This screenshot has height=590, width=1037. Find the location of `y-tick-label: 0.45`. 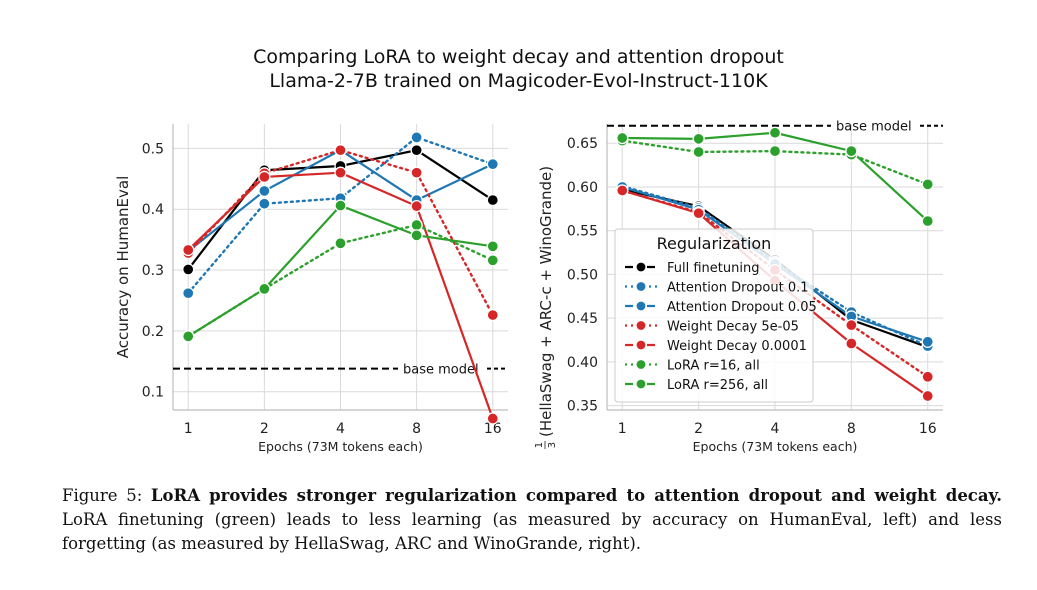

y-tick-label: 0.45 is located at coordinates (582, 319).